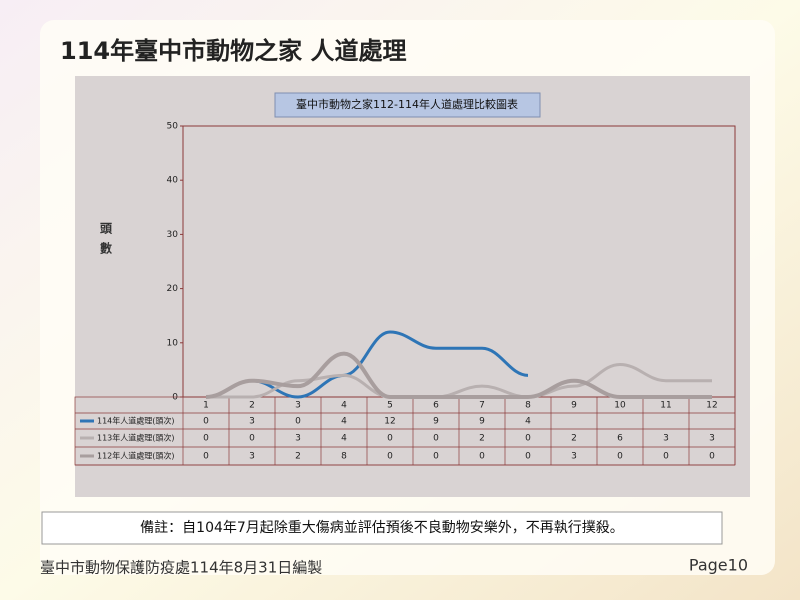 The image size is (800, 600). Describe the element at coordinates (173, 343) in the screenshot. I see `y-tick-label: 10` at that location.